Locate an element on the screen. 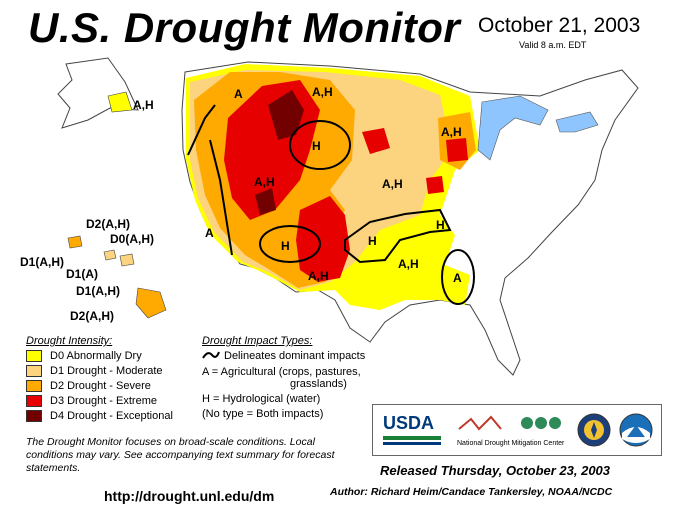  impact-a-se is located at coordinates (458, 277).